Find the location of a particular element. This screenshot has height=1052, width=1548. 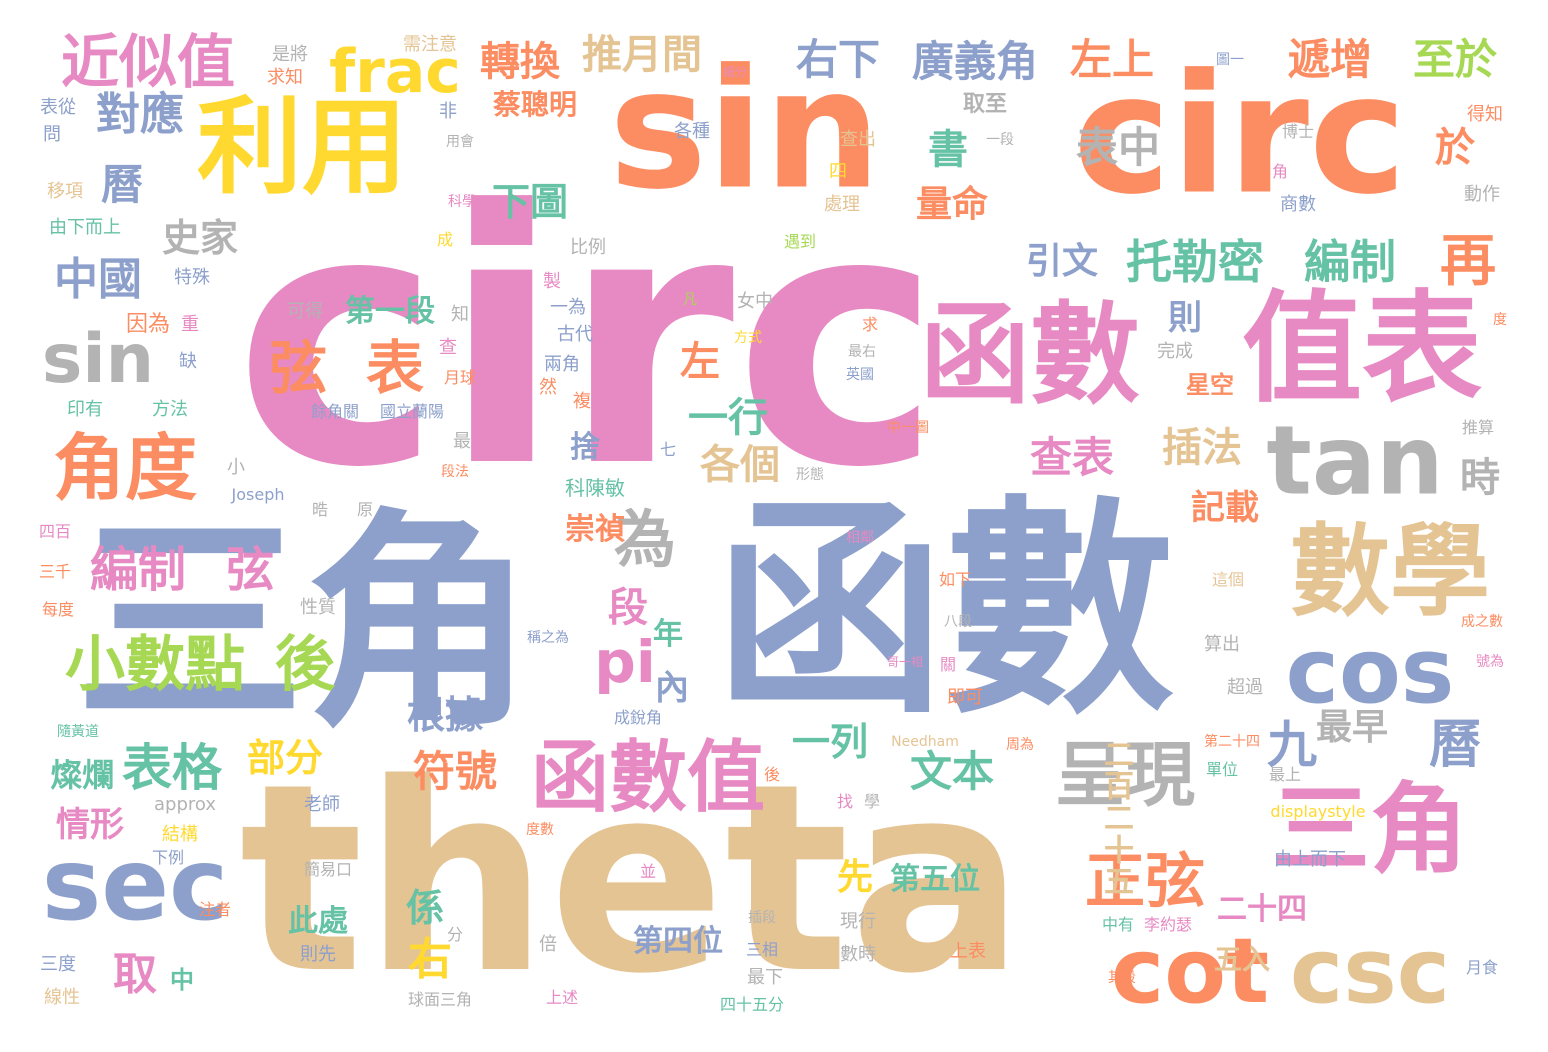

word-li-right: 曆 is located at coordinates (1455, 745).